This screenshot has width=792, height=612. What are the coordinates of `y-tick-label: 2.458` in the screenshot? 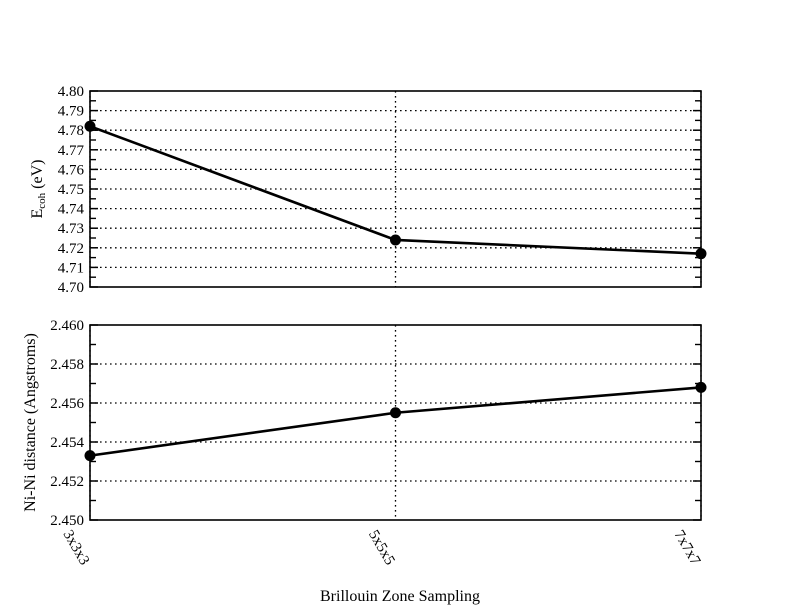 It's located at (67, 365).